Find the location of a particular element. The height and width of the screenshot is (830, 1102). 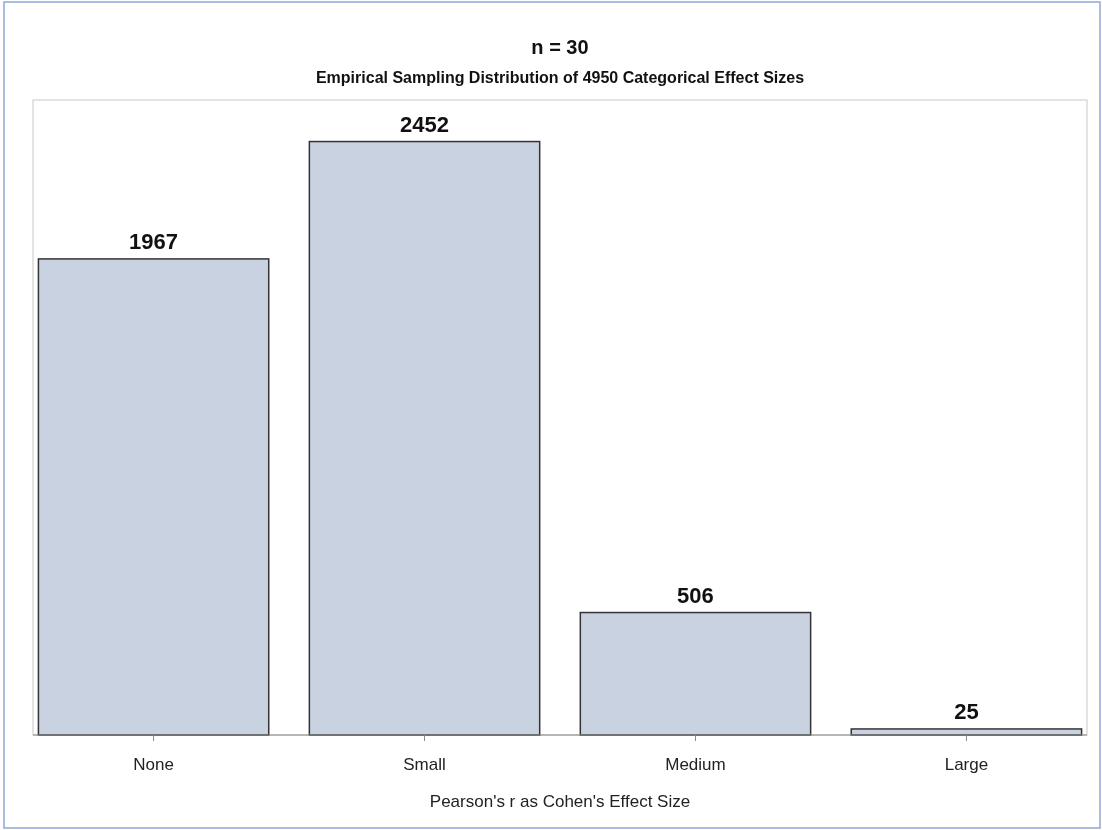

data-label: 25 is located at coordinates (966, 711).